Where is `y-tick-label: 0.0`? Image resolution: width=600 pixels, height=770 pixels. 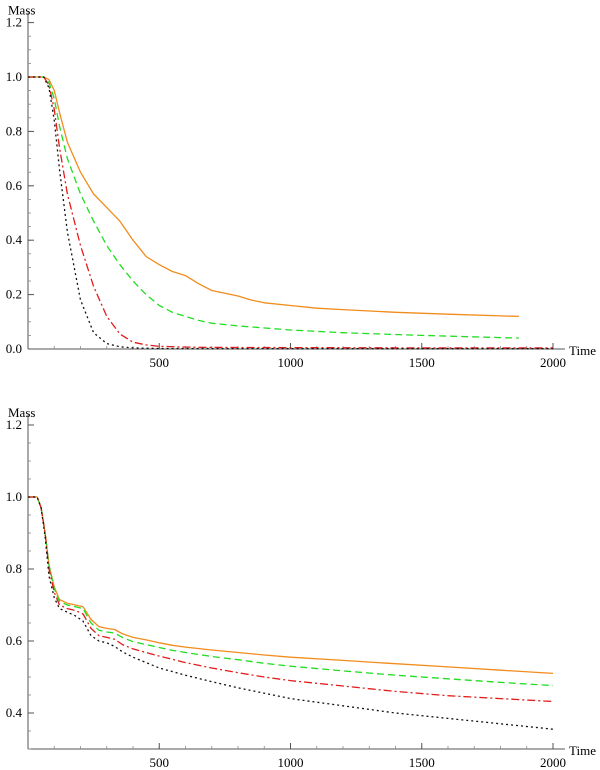 y-tick-label: 0.0 is located at coordinates (14, 348).